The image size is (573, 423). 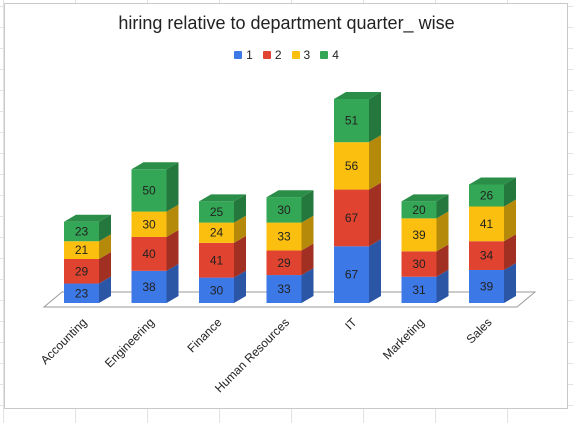 What do you see at coordinates (375, 117) in the screenshot?
I see `bar-it-series-4-side` at bounding box center [375, 117].